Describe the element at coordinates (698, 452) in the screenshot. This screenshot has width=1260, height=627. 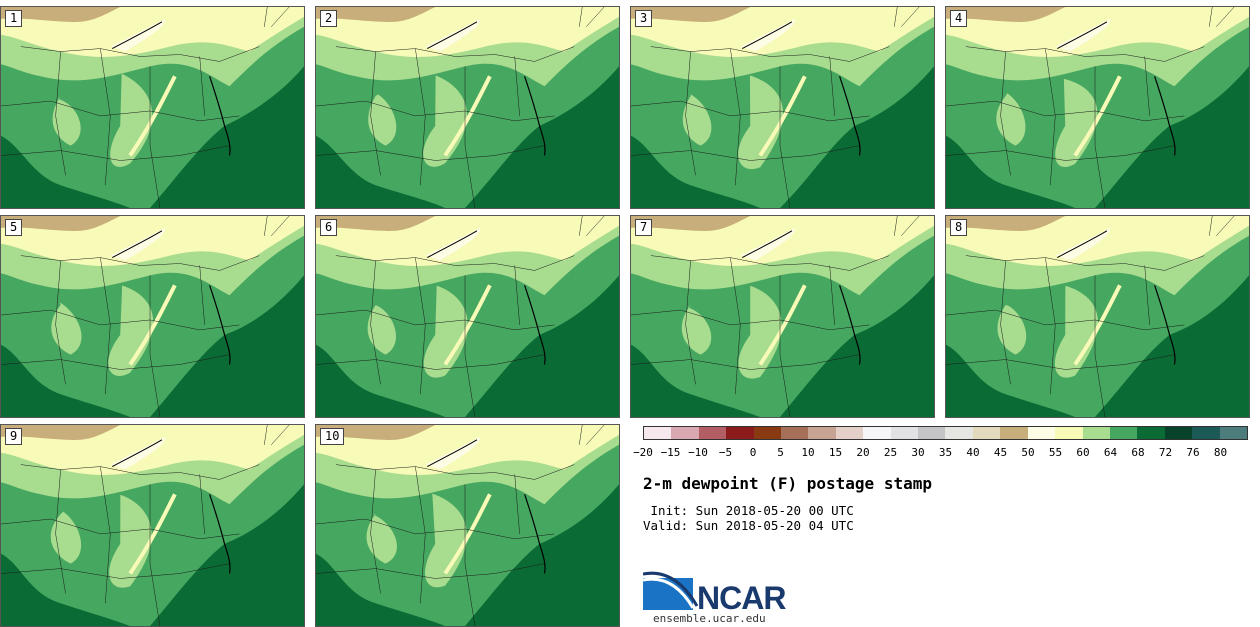
I see `colorbar-tick-label: −10` at that location.